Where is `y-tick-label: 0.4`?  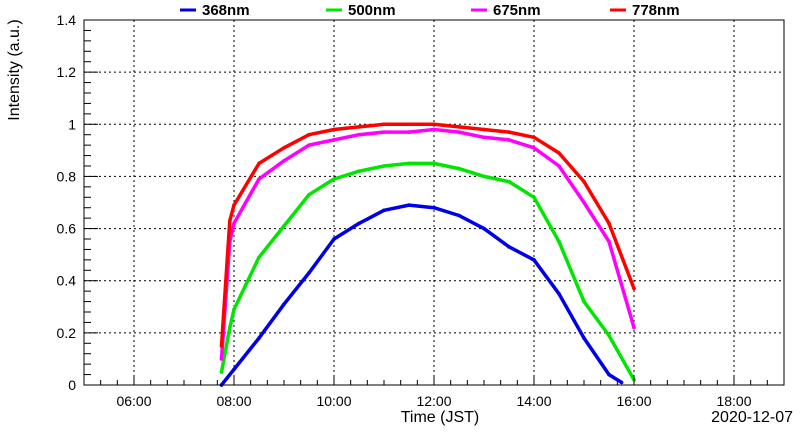 y-tick-label: 0.4 is located at coordinates (67, 281).